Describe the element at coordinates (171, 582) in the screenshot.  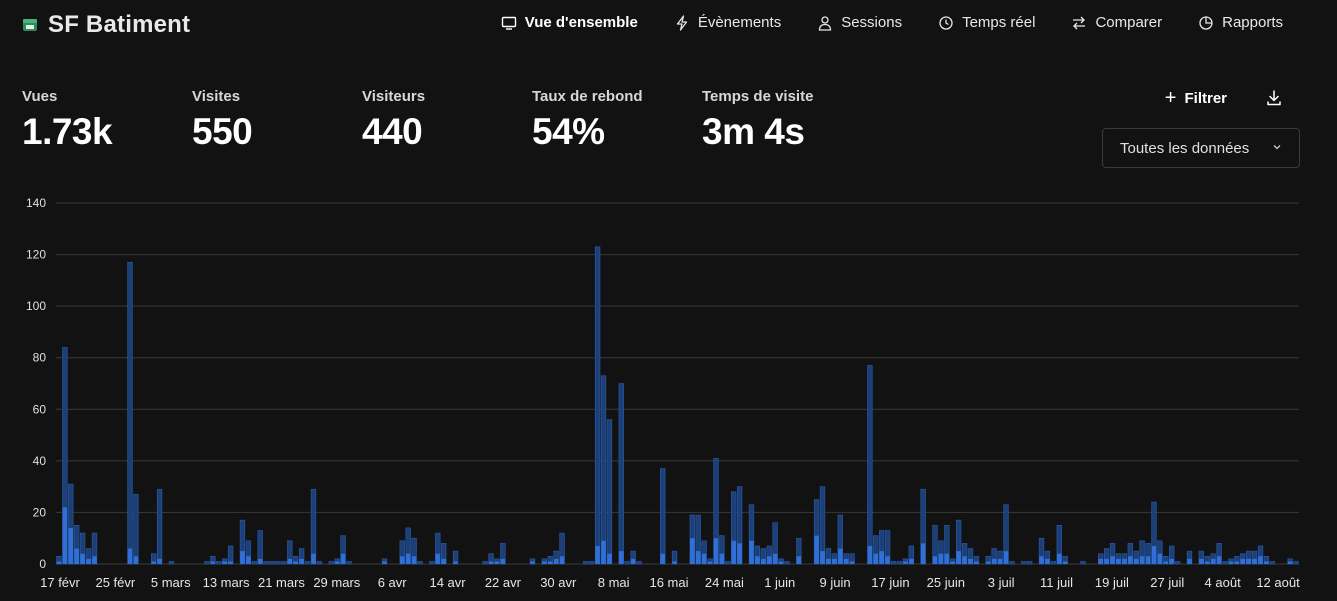
I see `x-tick-label: 5 mars` at that location.